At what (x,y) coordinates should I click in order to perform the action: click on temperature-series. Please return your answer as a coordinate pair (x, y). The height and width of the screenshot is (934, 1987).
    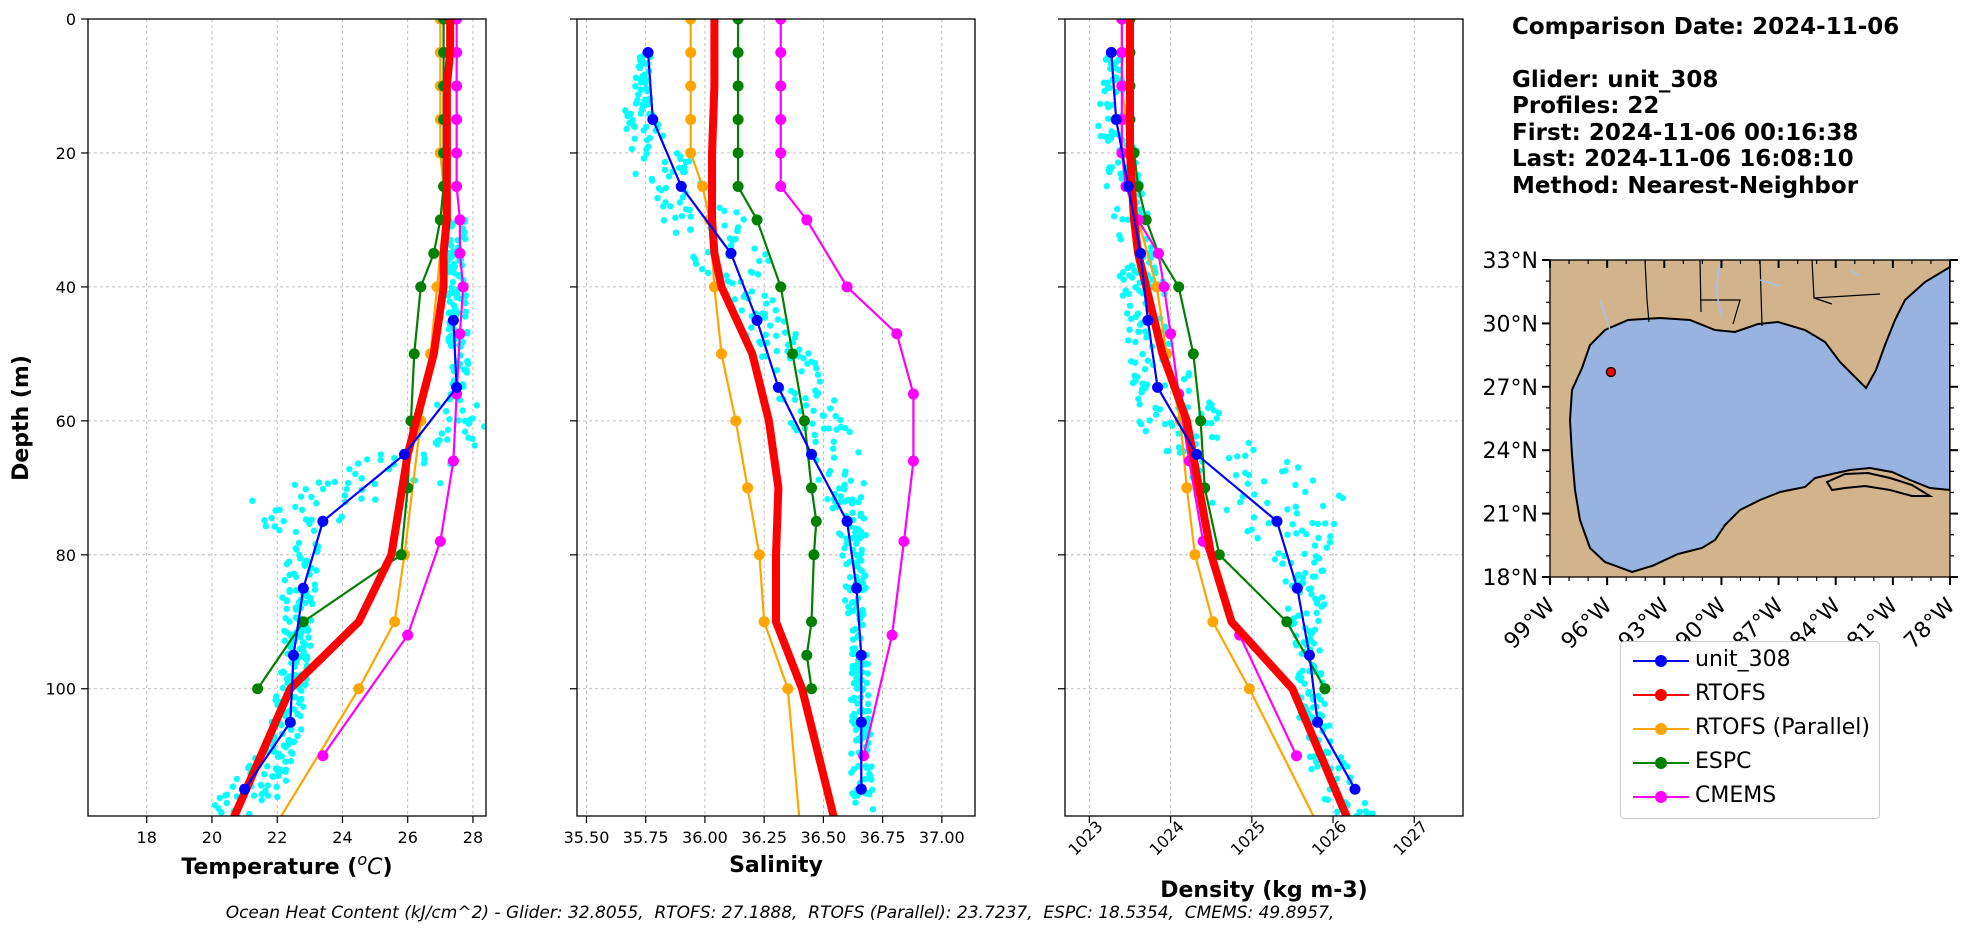
    Looking at the image, I should click on (349, 417).